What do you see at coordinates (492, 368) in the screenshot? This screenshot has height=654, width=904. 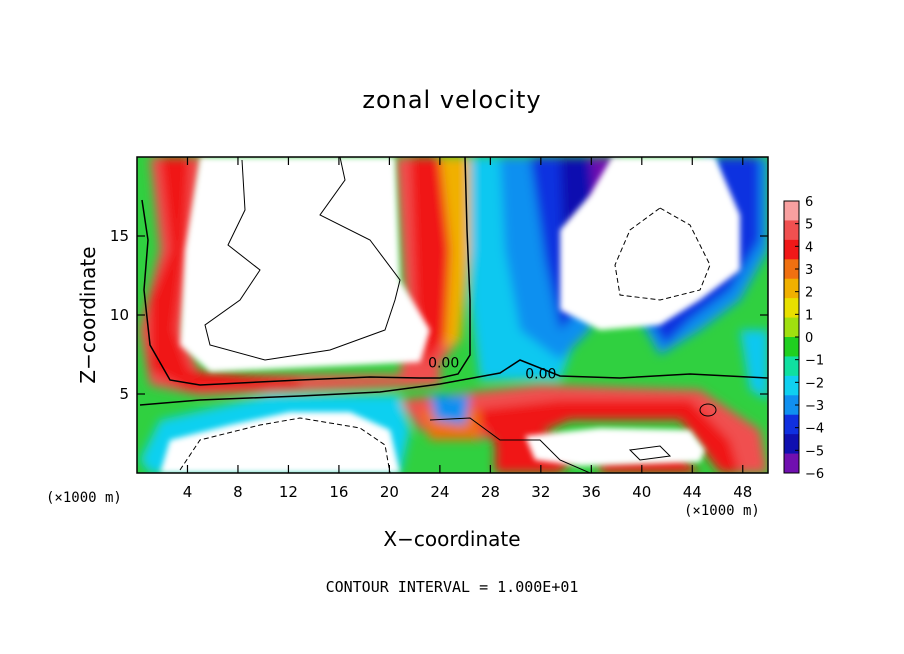 I see `contour-labels: 0.00 0.00` at bounding box center [492, 368].